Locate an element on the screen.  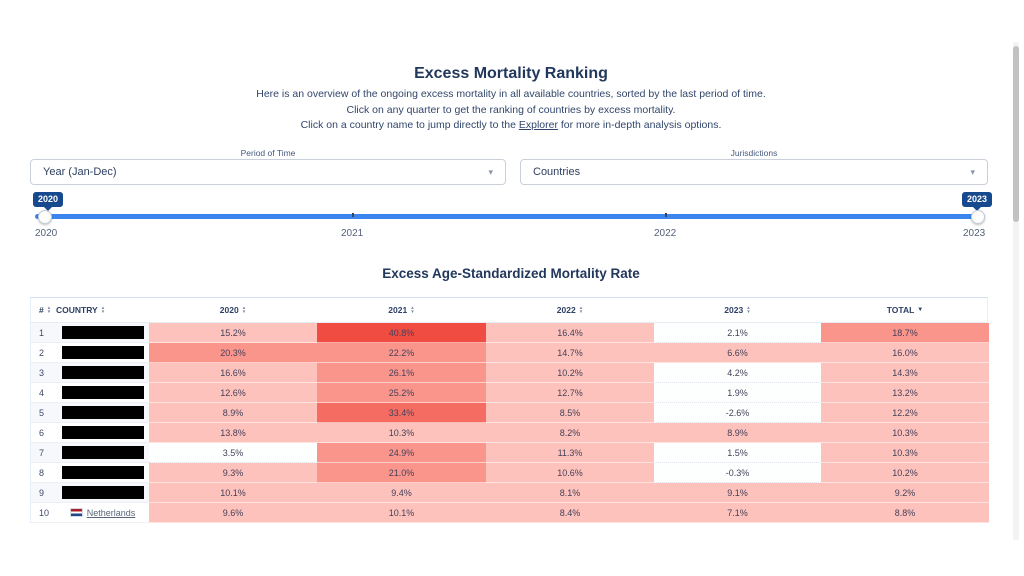
value-cell-total: 13.2% is located at coordinates (905, 393).